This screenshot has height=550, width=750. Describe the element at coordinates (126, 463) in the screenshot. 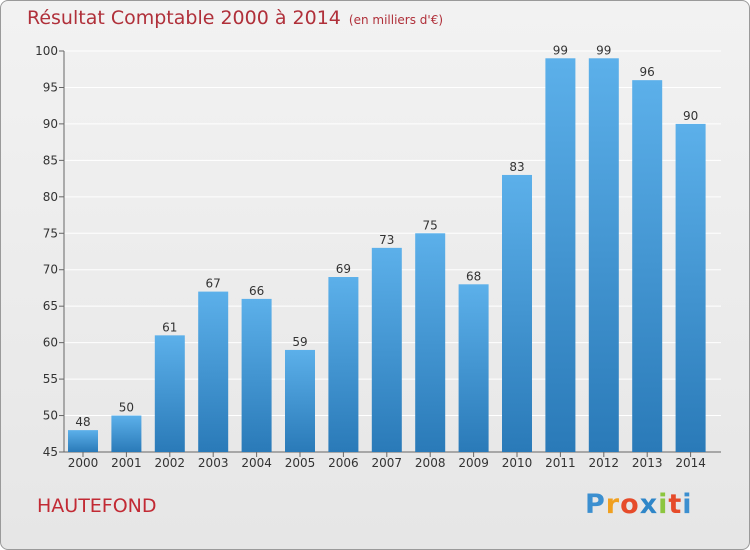

I see `x-tick-label: 2001` at that location.